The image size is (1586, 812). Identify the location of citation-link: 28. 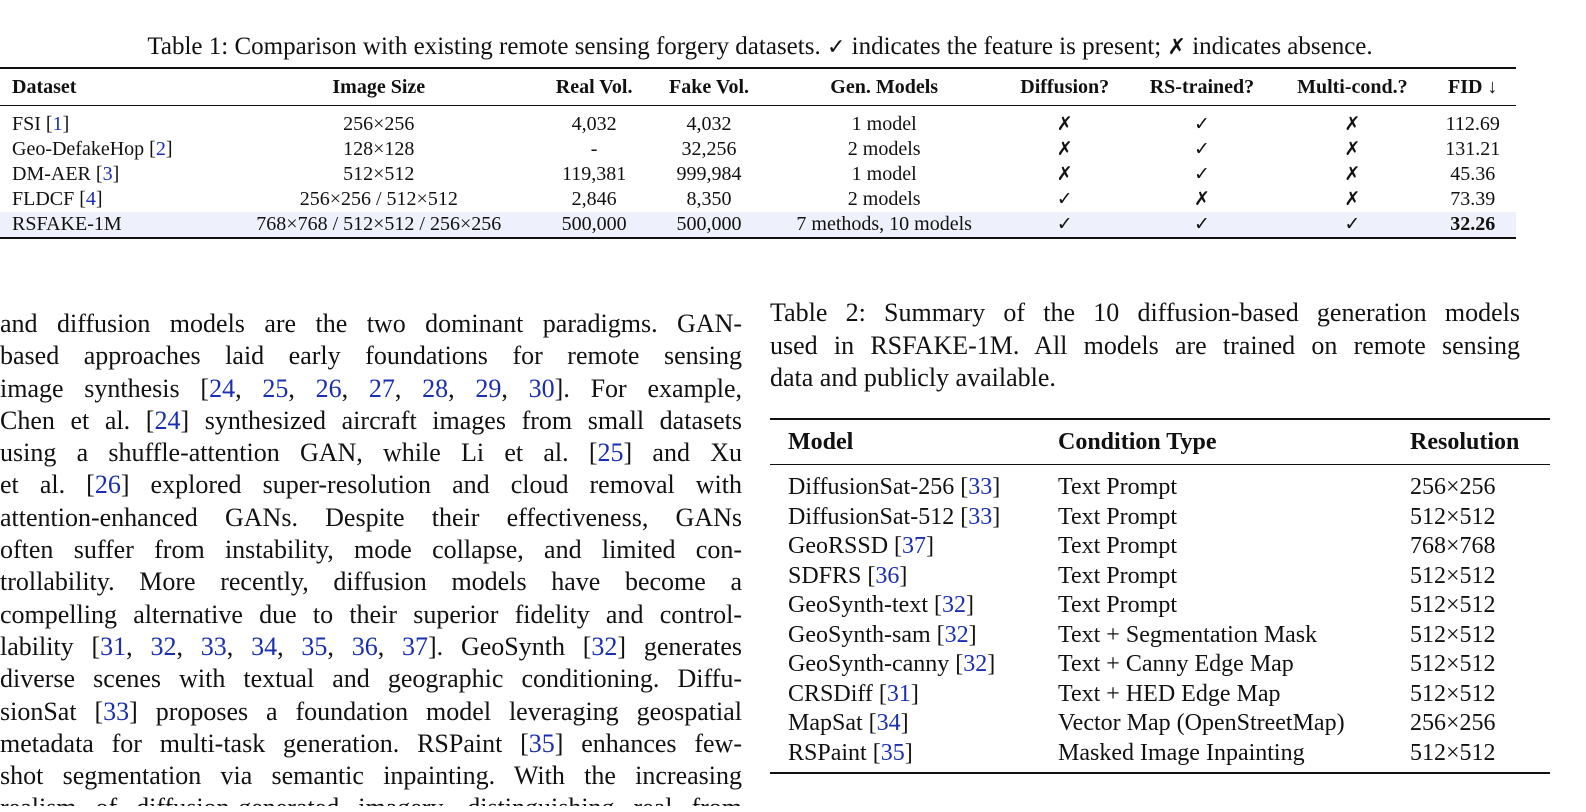
(435, 388).